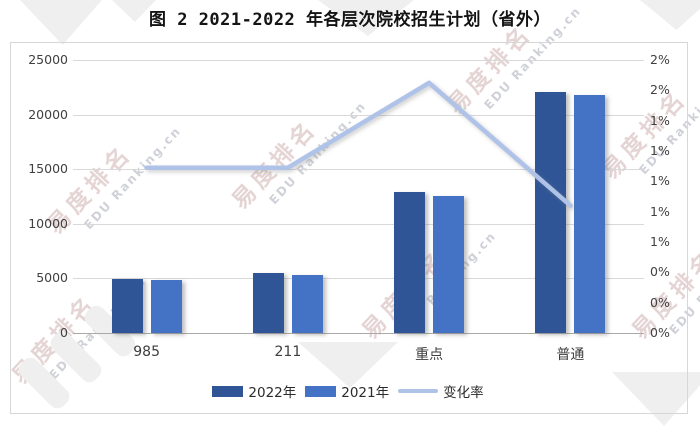 The image size is (700, 426). I want to click on category-label-985: 985, so click(146, 352).